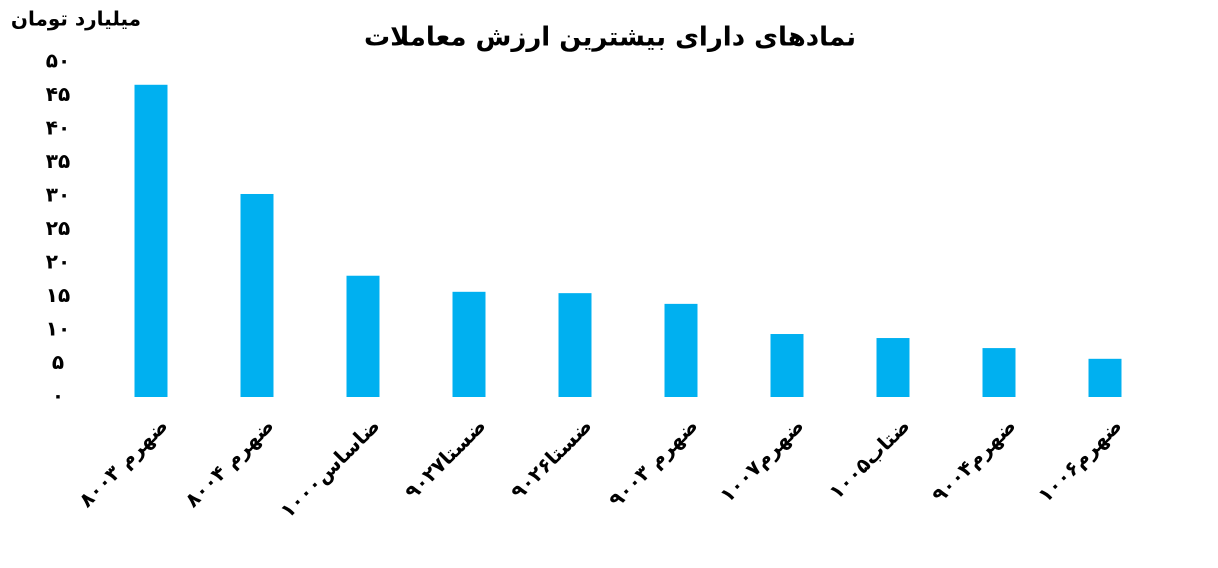 Image resolution: width=1218 pixels, height=568 pixels. Describe the element at coordinates (445, 458) in the screenshot. I see `x-tick-label: ضستا۹۰۲۷` at that location.